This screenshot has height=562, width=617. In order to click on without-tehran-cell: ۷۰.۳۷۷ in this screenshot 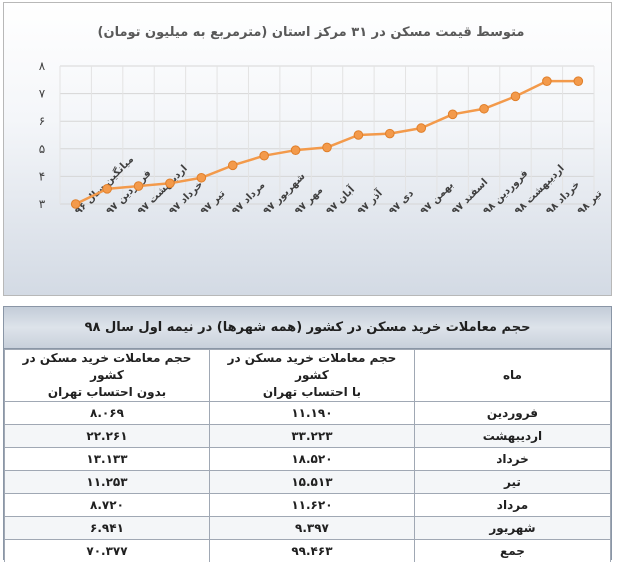, I will do `click(107, 550)`.